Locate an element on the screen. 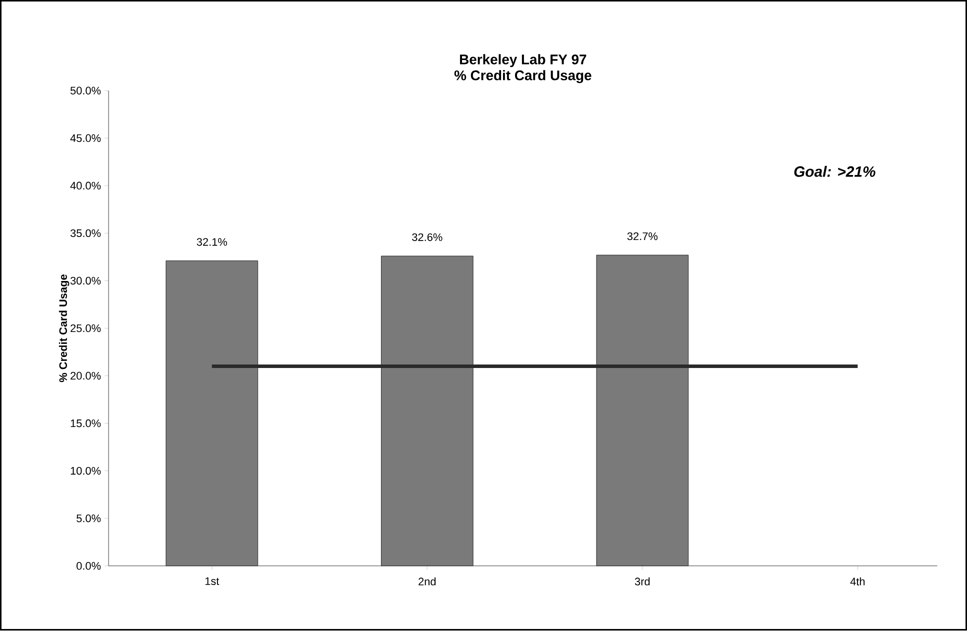 This screenshot has width=967, height=631. y-axis-title: % Credit Card Usage is located at coordinates (64, 328).